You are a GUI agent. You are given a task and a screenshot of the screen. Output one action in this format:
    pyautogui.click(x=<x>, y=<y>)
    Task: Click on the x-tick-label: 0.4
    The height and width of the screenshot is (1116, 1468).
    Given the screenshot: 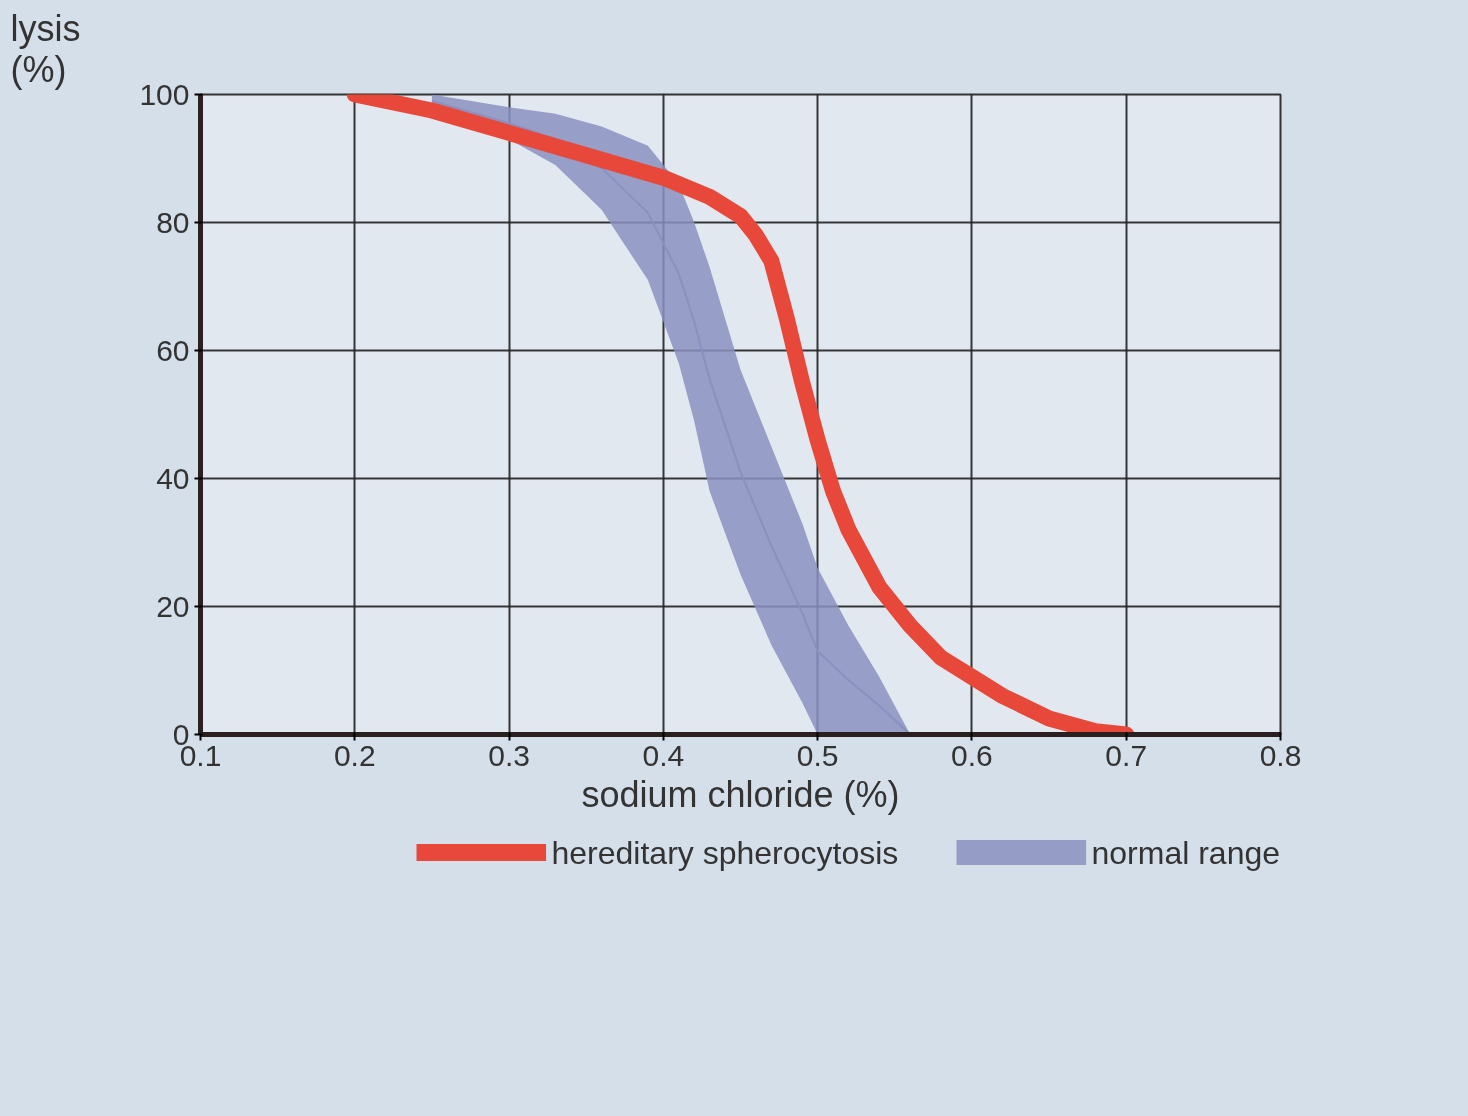 What is the action you would take?
    pyautogui.click(x=663, y=755)
    